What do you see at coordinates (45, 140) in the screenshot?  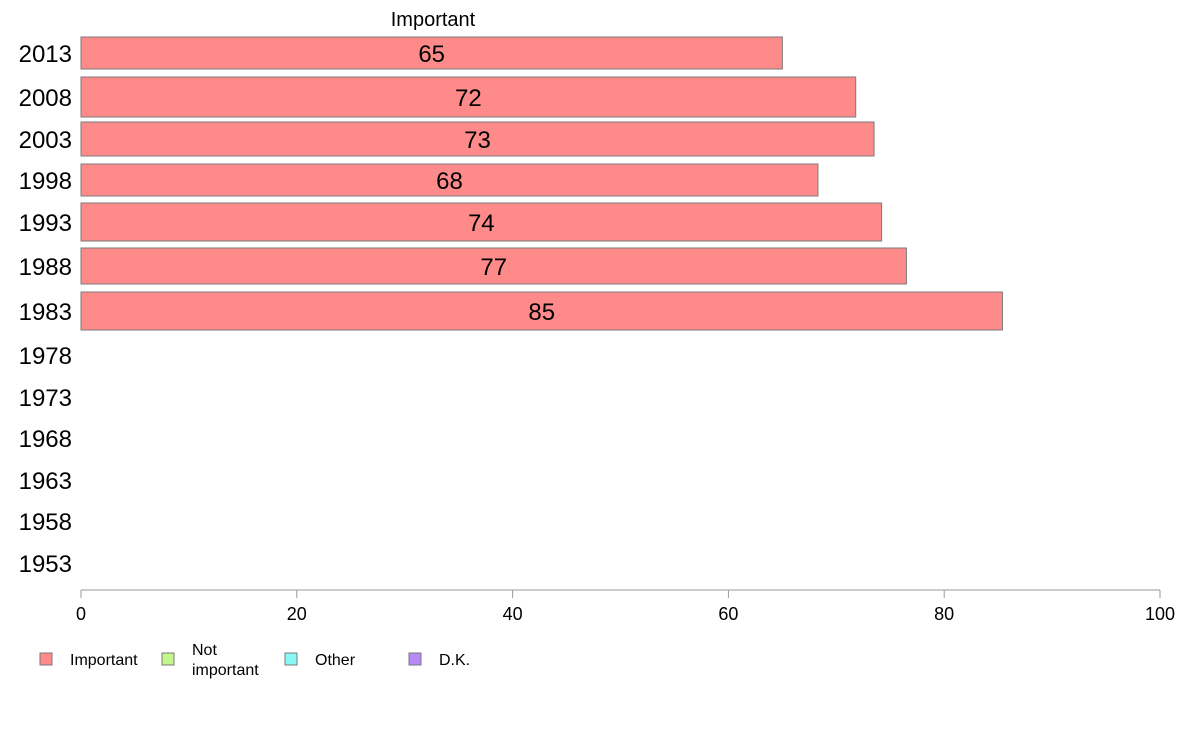 I see `category-label-2003: 2003` at bounding box center [45, 140].